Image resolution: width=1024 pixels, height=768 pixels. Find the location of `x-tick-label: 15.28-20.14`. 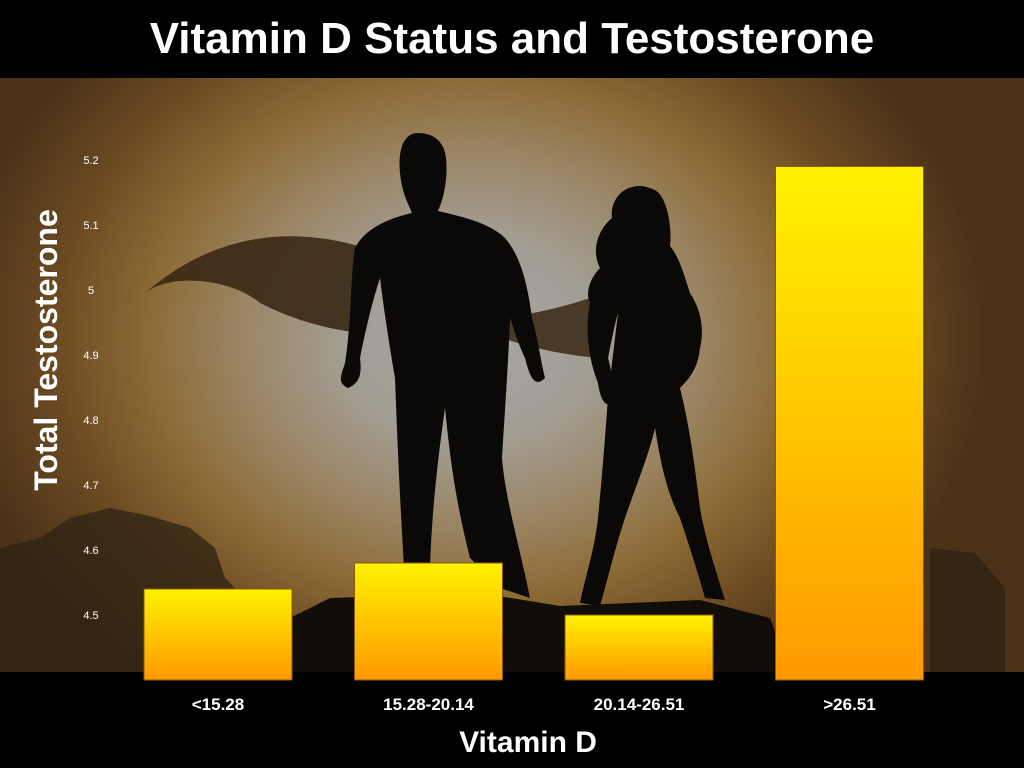

x-tick-label: 15.28-20.14 is located at coordinates (428, 704).